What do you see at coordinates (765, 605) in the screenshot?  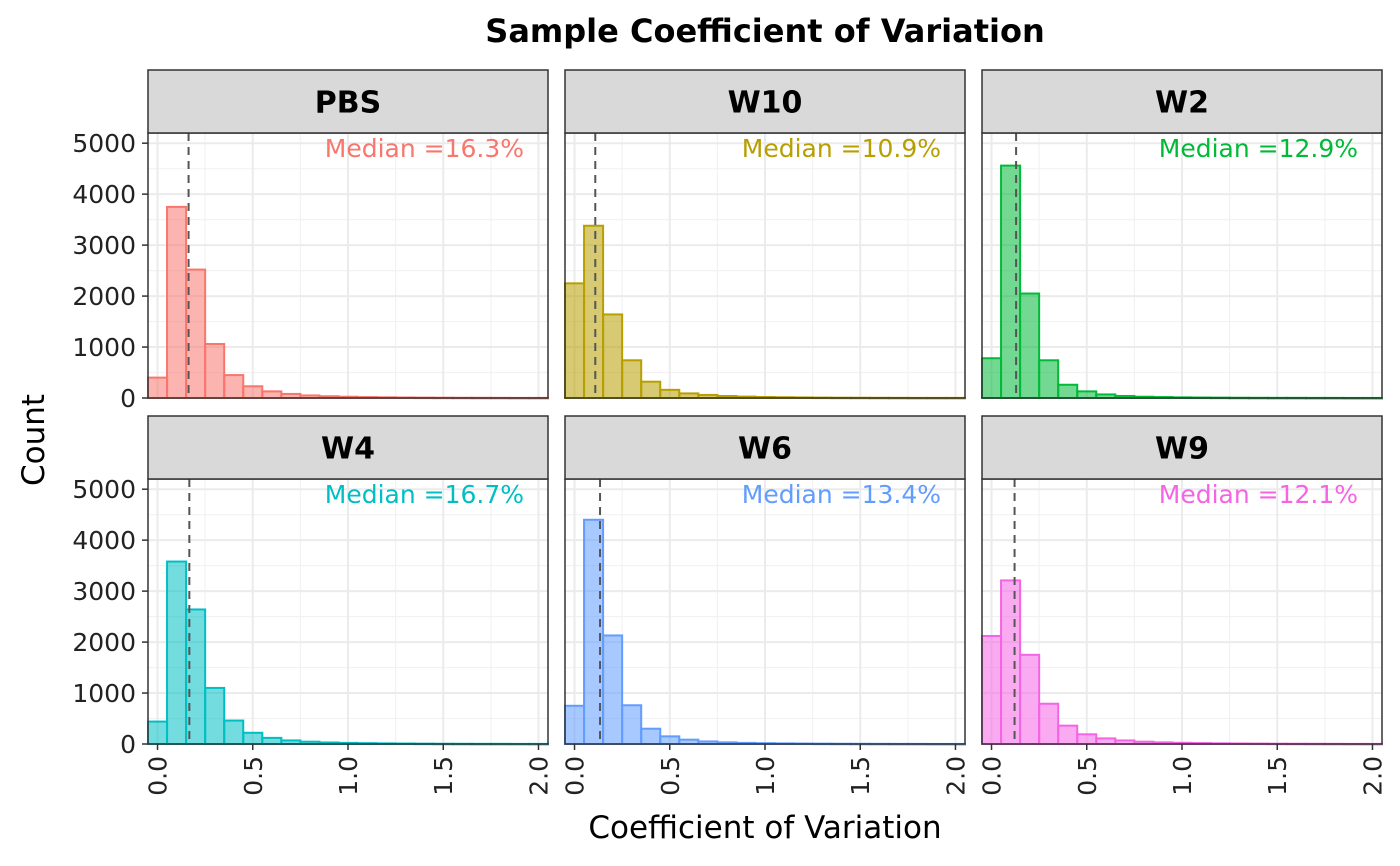 I see `panel-w6: Median =13.4% W6 0.0 0.5 1.0 1.5 2.0` at bounding box center [765, 605].